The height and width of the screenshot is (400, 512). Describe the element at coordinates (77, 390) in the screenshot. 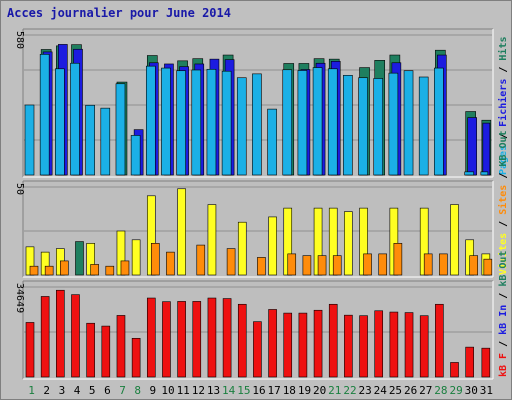

I see `x-label-day-4: 4` at that location.